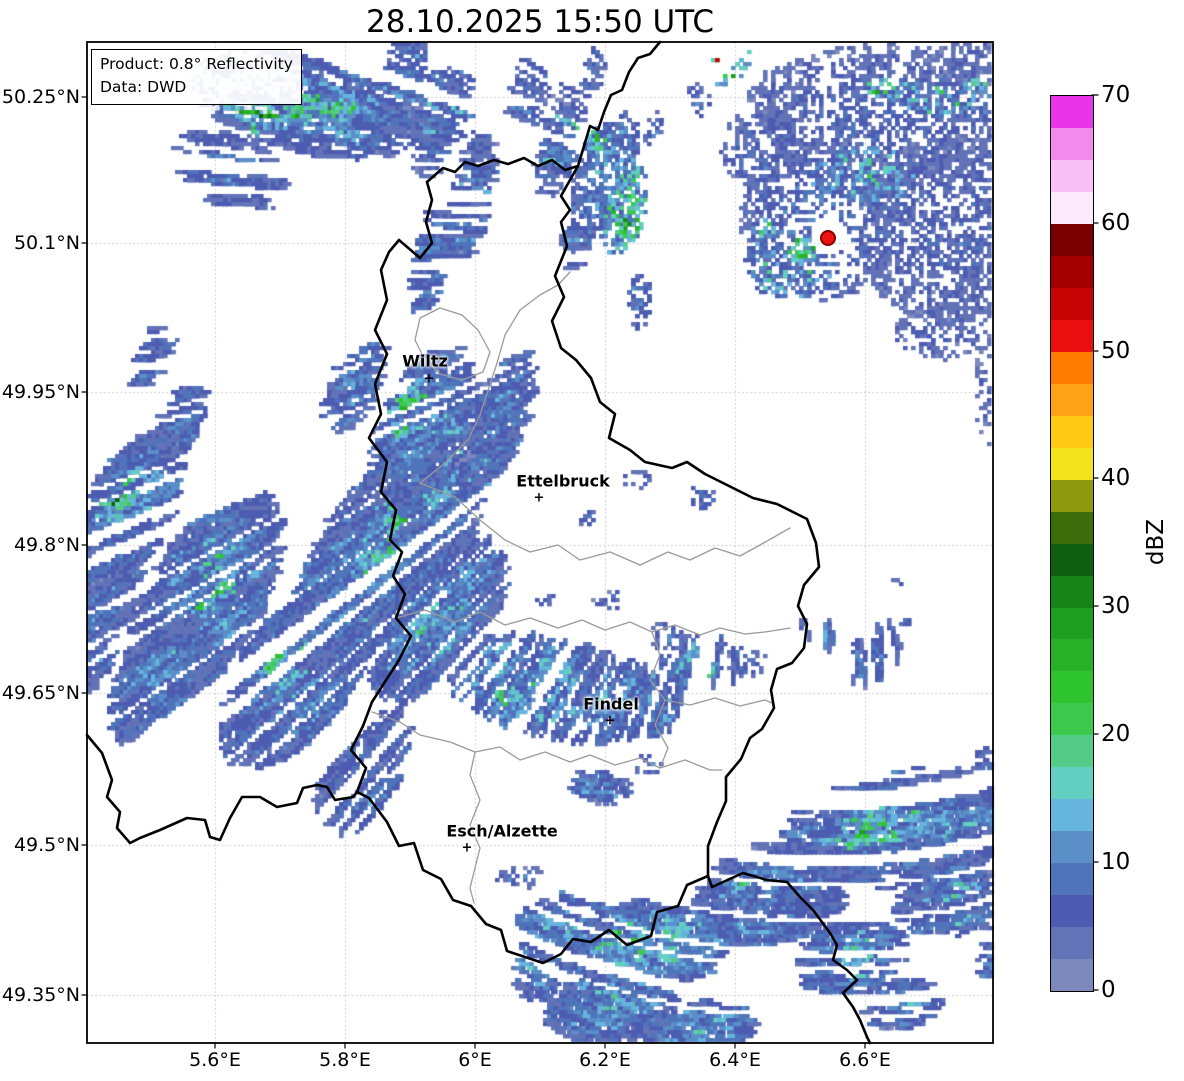 This screenshot has height=1081, width=1184. I want to click on colorbar-tick-label: 0, so click(1108, 990).